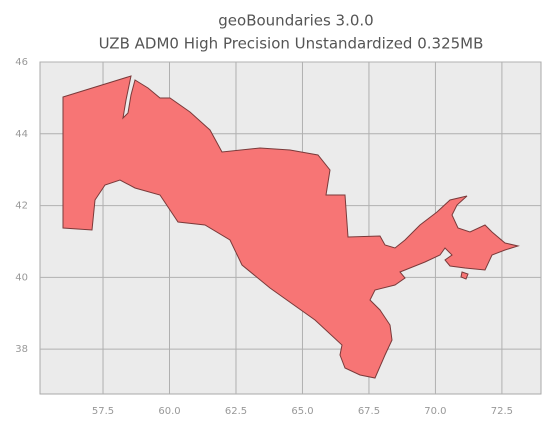 This screenshot has height=433, width=556. What do you see at coordinates (21, 349) in the screenshot?
I see `y-tick-label: 38` at bounding box center [21, 349].